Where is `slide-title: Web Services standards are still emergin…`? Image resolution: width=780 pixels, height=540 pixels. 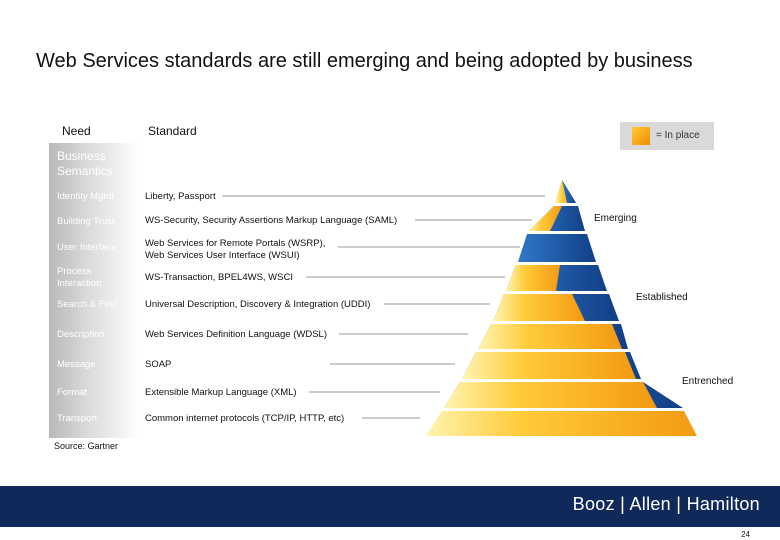
slide-title: Web Services standards are still emergin… is located at coordinates (364, 61).